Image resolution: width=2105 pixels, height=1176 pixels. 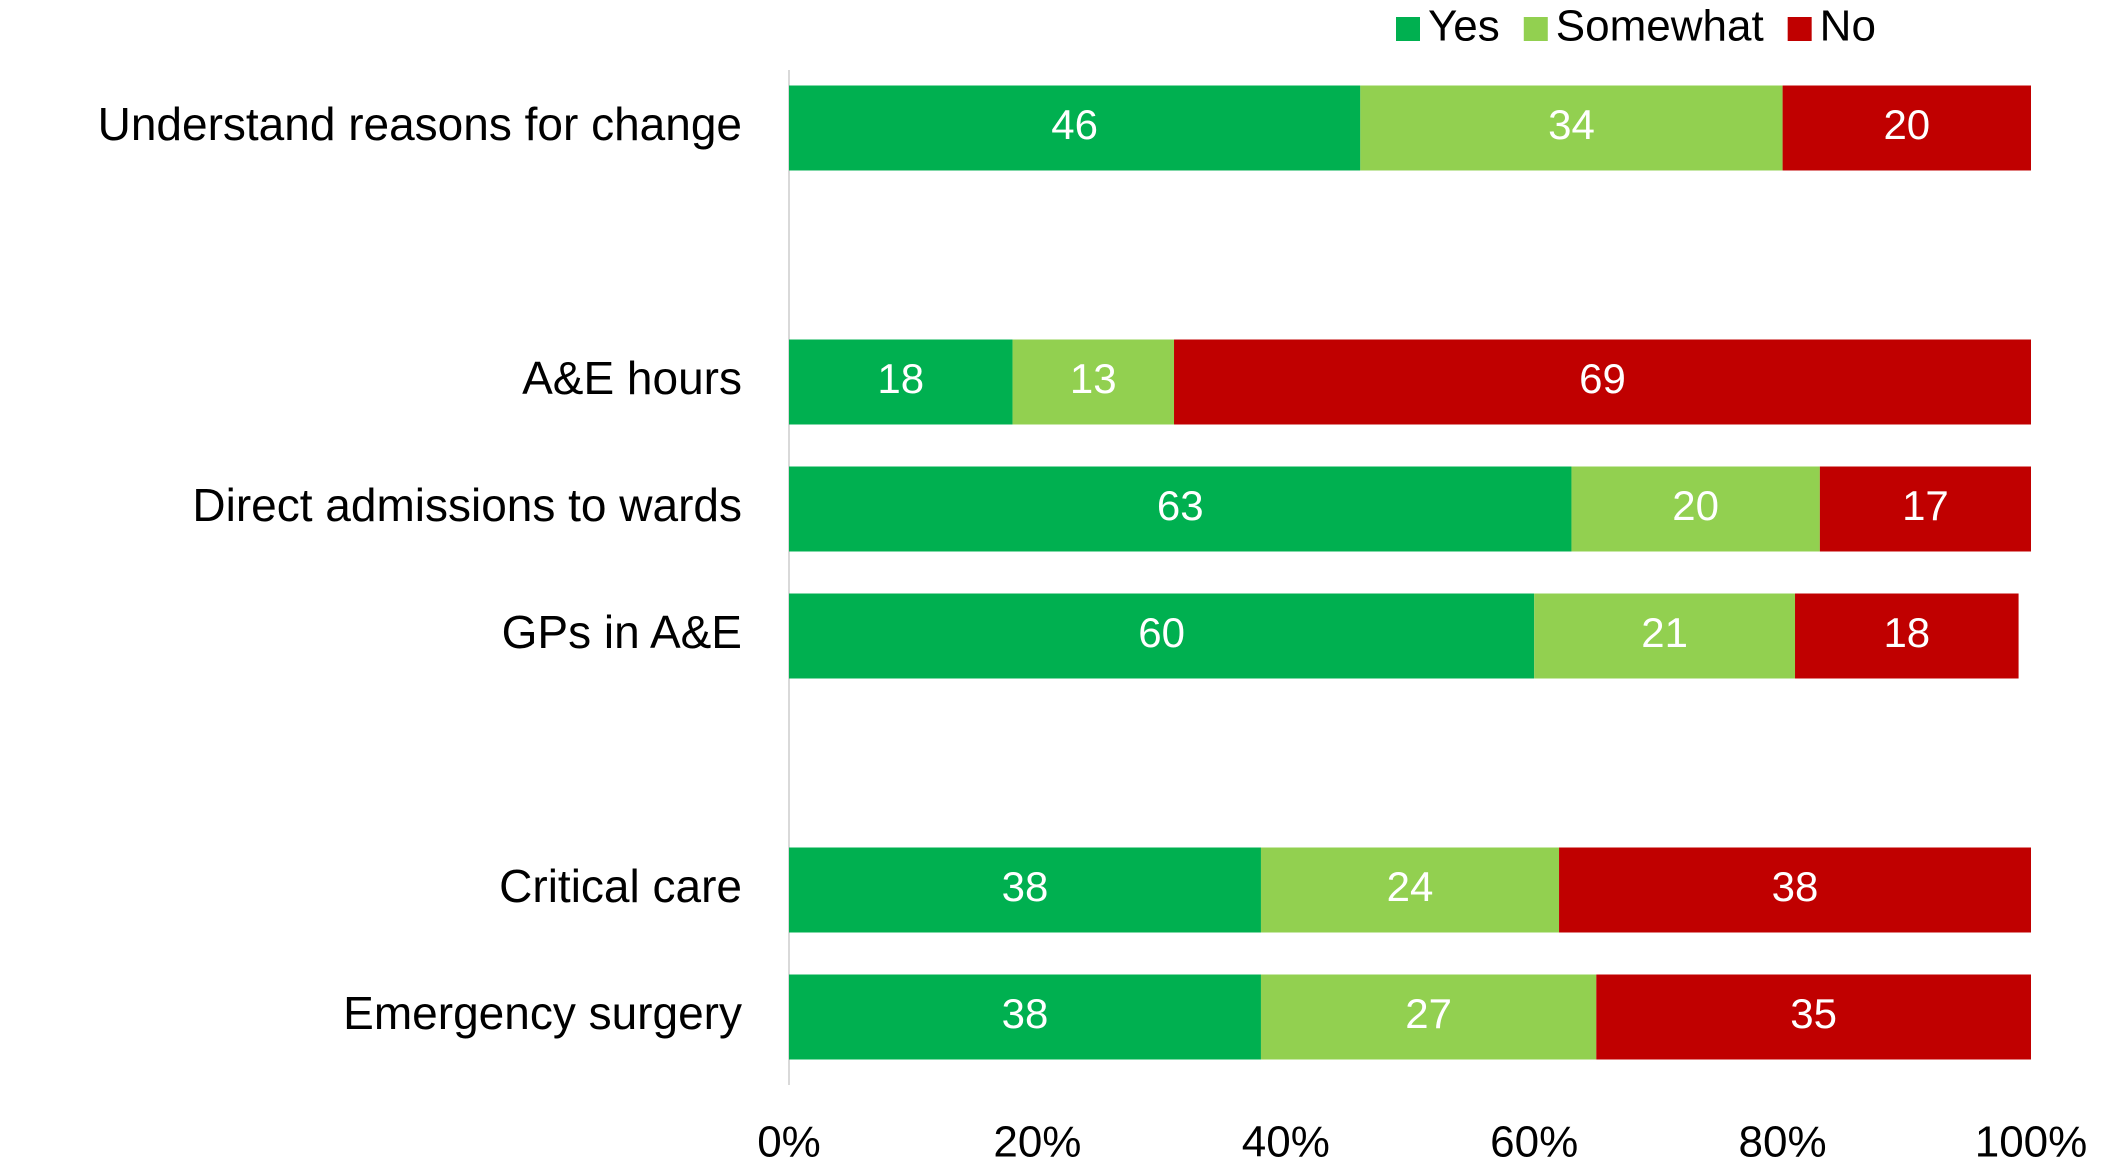 What do you see at coordinates (1602, 378) in the screenshot?
I see `value-label: 69` at bounding box center [1602, 378].